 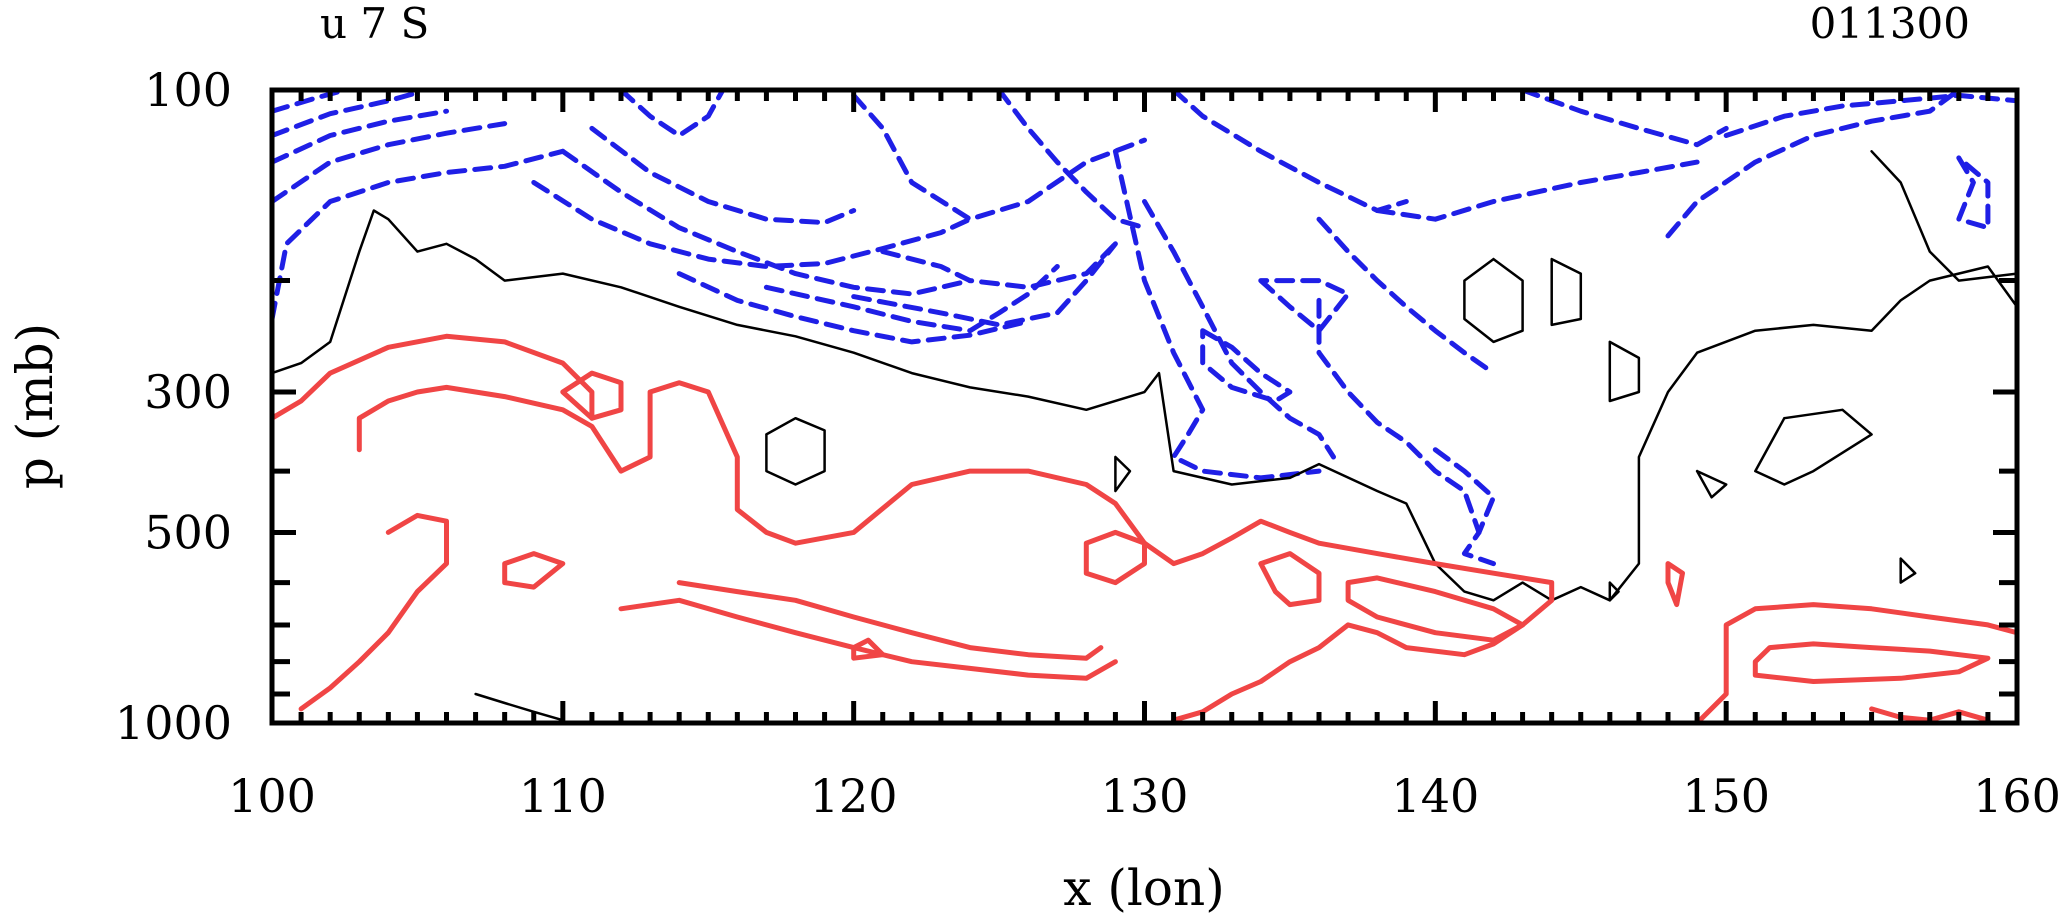 I want to click on x-tick-label-160: 160, so click(x=2016, y=796).